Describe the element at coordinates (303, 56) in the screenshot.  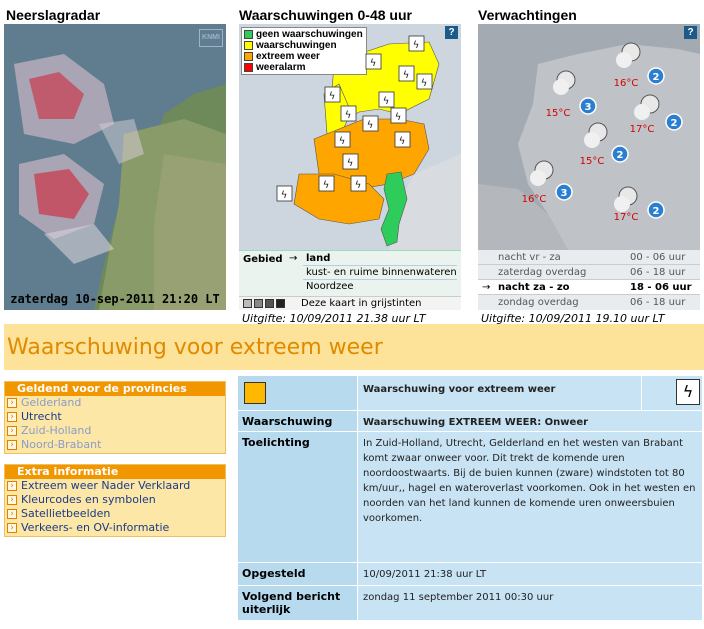
I see `legend-item: extreem weer` at that location.